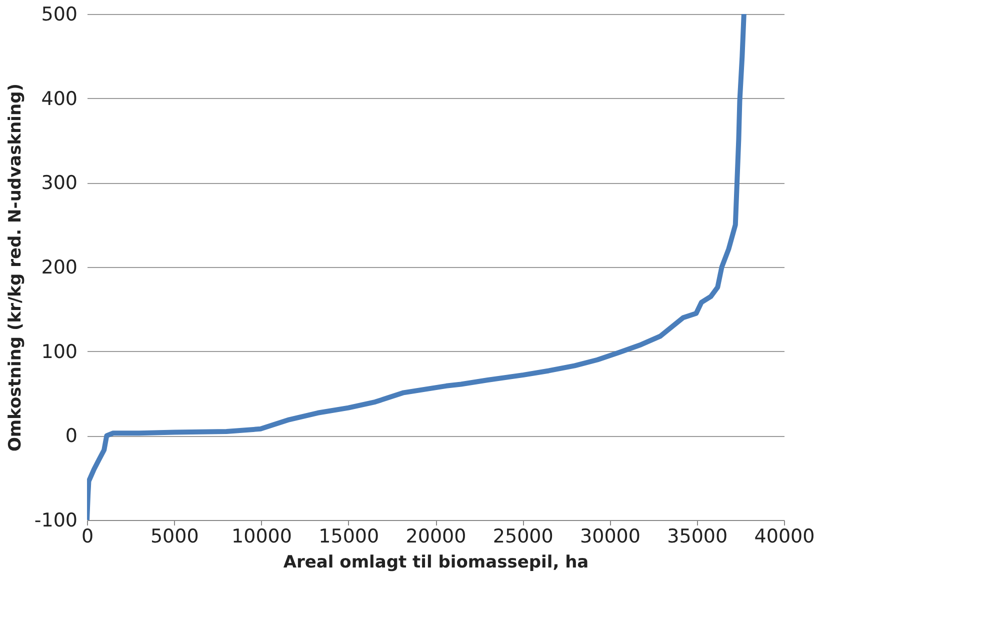  Describe the element at coordinates (59, 15) in the screenshot. I see `y-tick-label: 500` at that location.